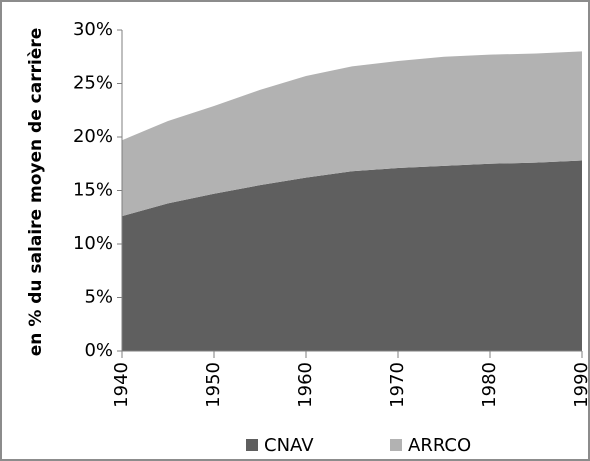 Image resolution: width=590 pixels, height=461 pixels. What do you see at coordinates (93, 83) in the screenshot?
I see `y-tick-label: 25%` at bounding box center [93, 83].